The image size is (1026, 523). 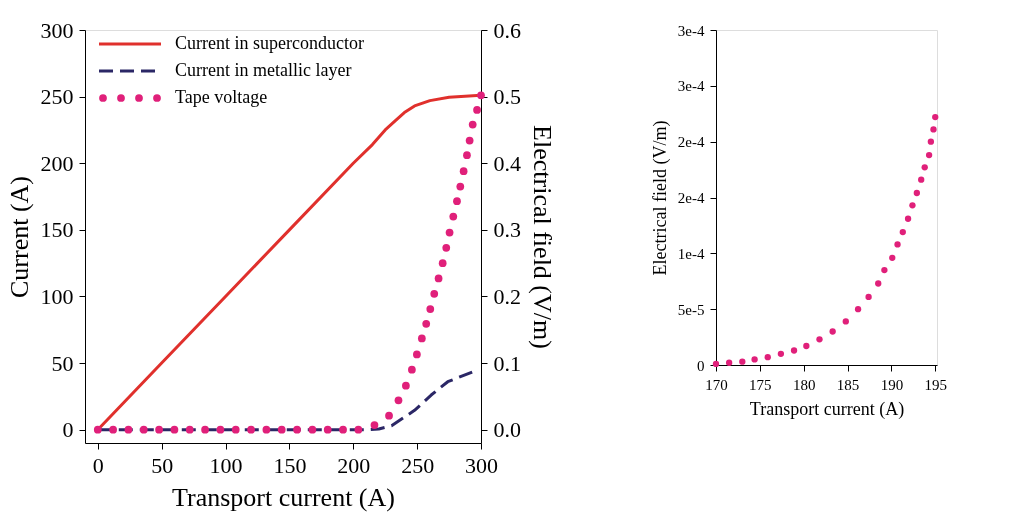 What do you see at coordinates (507, 230) in the screenshot?
I see `y2-tick-label: 0.3` at bounding box center [507, 230].